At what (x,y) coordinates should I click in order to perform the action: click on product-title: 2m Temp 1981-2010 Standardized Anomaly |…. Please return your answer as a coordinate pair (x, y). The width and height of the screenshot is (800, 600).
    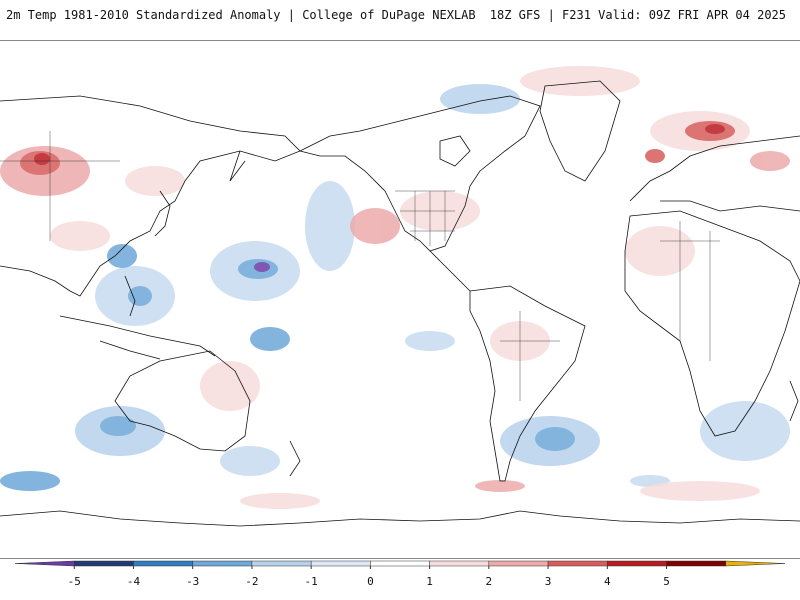
    Looking at the image, I should click on (241, 15).